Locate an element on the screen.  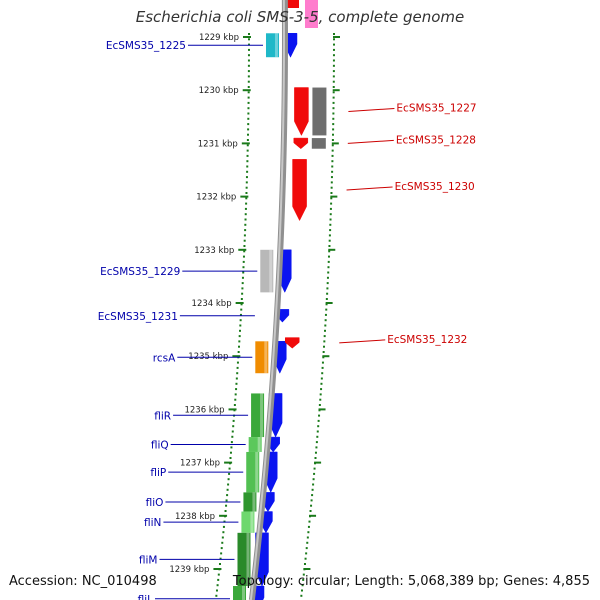
flim-cog-highlight is located at coordinates (248, 559).